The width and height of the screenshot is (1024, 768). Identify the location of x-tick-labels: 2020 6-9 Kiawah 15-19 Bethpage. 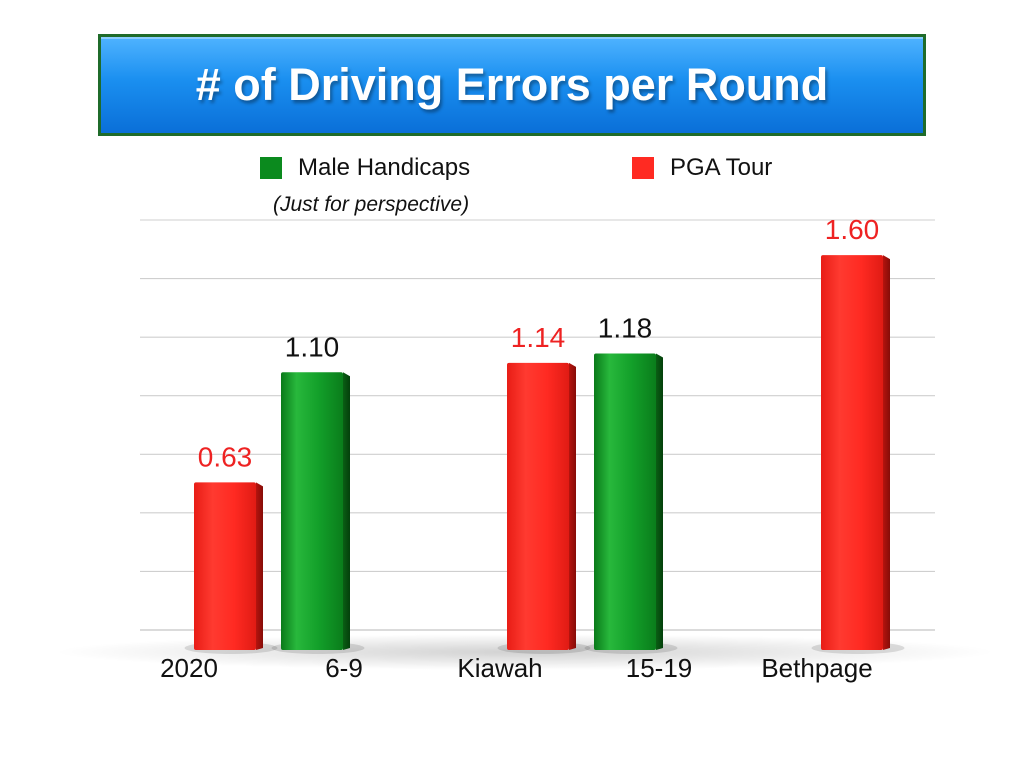
(516, 668).